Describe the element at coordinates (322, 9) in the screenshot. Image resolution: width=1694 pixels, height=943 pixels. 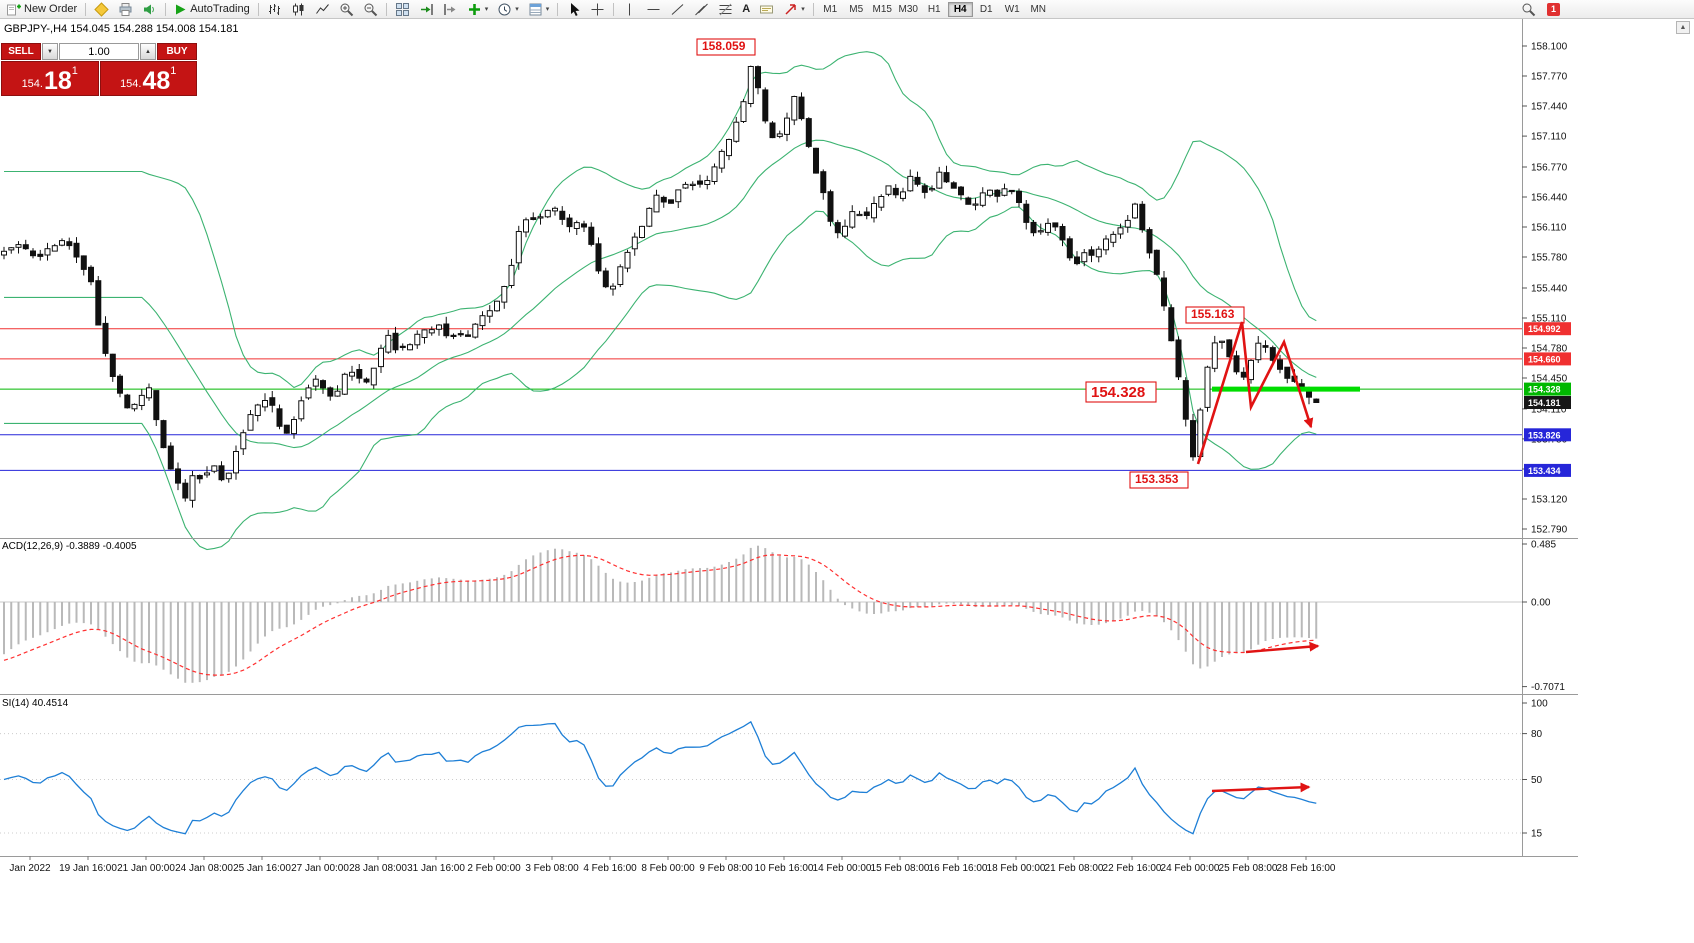
I see `line-chart-button` at that location.